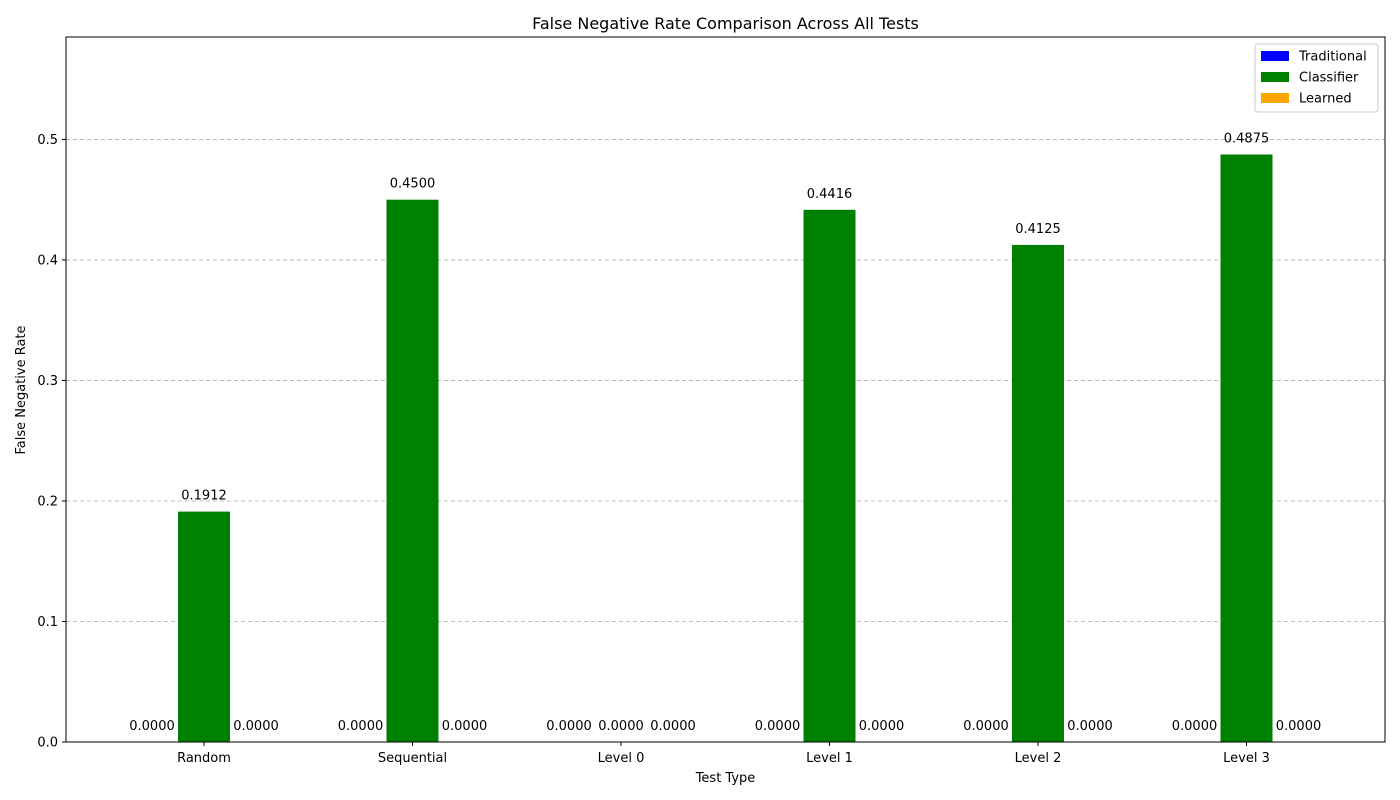 This screenshot has height=800, width=1400. Describe the element at coordinates (1275, 77) in the screenshot. I see `legend-swatch-classifier` at that location.